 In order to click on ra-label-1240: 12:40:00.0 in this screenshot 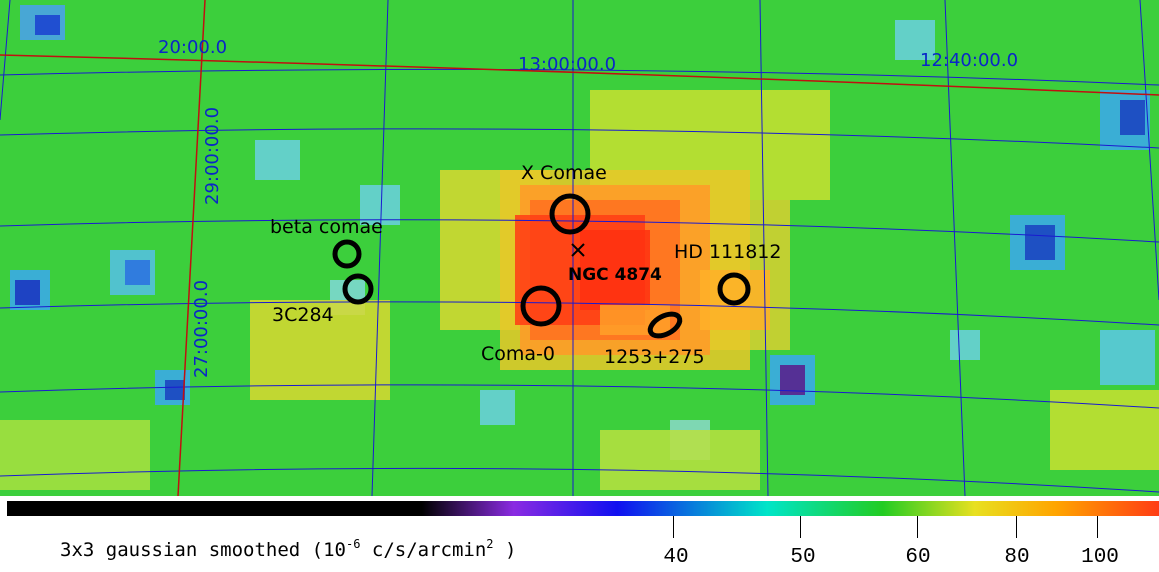, I will do `click(969, 60)`.